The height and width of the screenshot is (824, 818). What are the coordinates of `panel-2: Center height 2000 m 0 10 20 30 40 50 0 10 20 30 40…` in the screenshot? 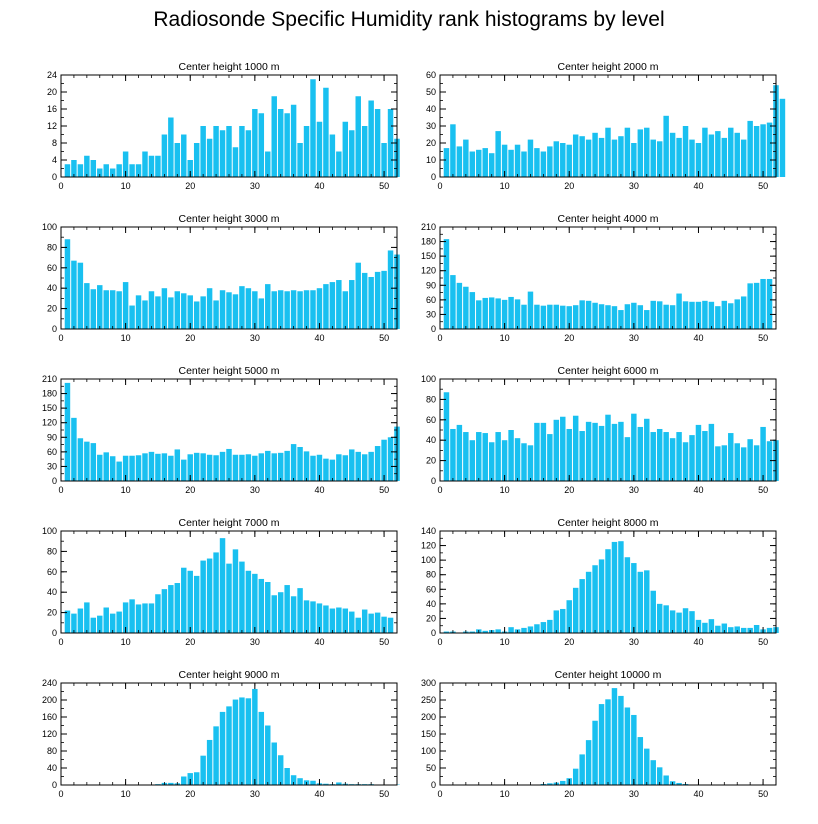 It's located at (606, 126).